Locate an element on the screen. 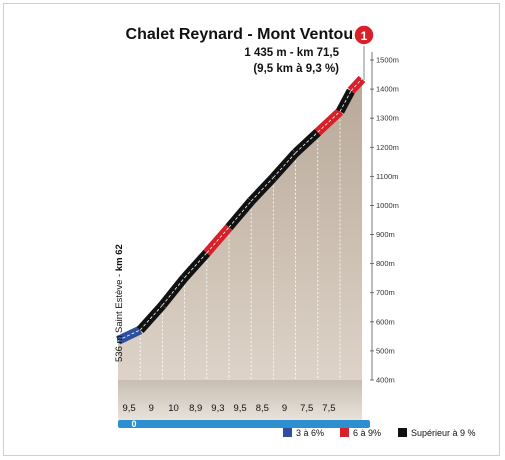 This screenshot has height=460, width=505. ytick-label: 400m is located at coordinates (385, 380).